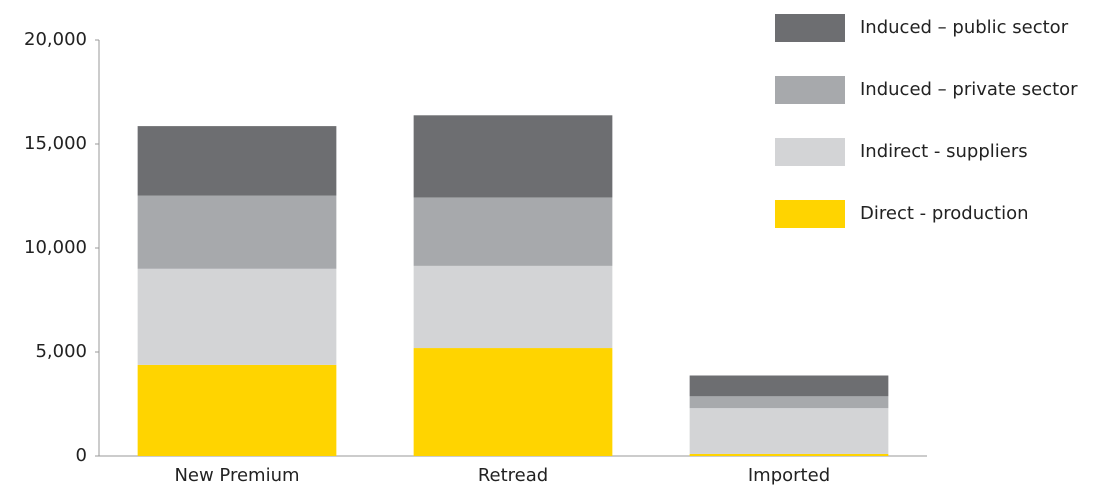 Image resolution: width=1106 pixels, height=493 pixels. I want to click on x-tick-label: Retread, so click(513, 475).